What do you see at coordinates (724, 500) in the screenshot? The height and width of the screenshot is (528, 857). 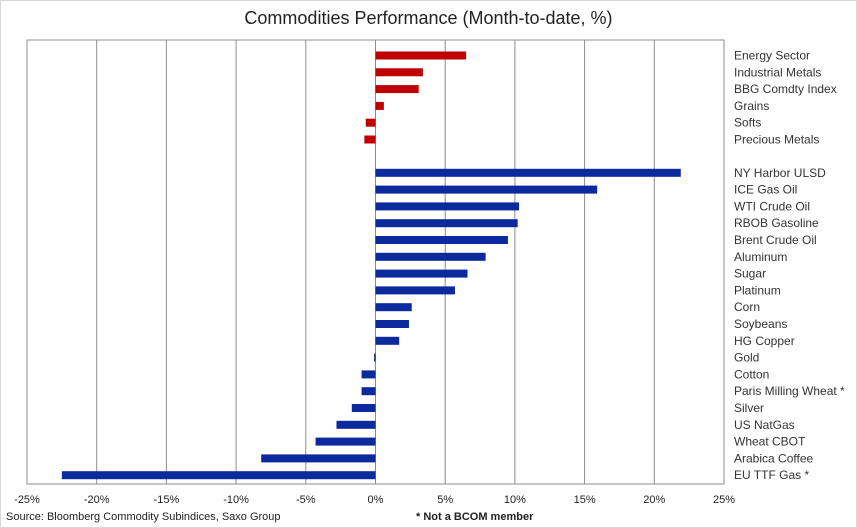 I see `x-tick-label: 25%` at bounding box center [724, 500].